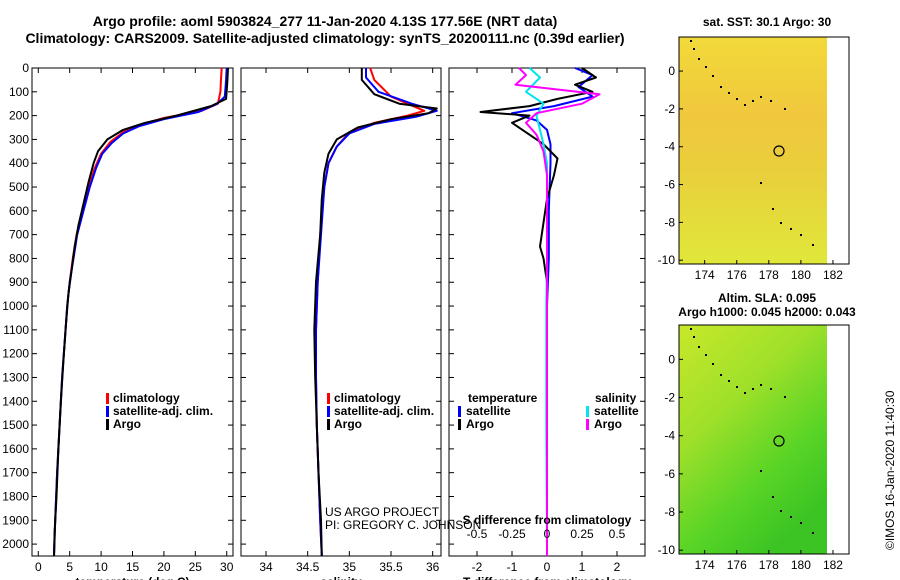 The image size is (900, 580). What do you see at coordinates (350, 567) in the screenshot?
I see `salinity-xtick-label: 35` at bounding box center [350, 567].